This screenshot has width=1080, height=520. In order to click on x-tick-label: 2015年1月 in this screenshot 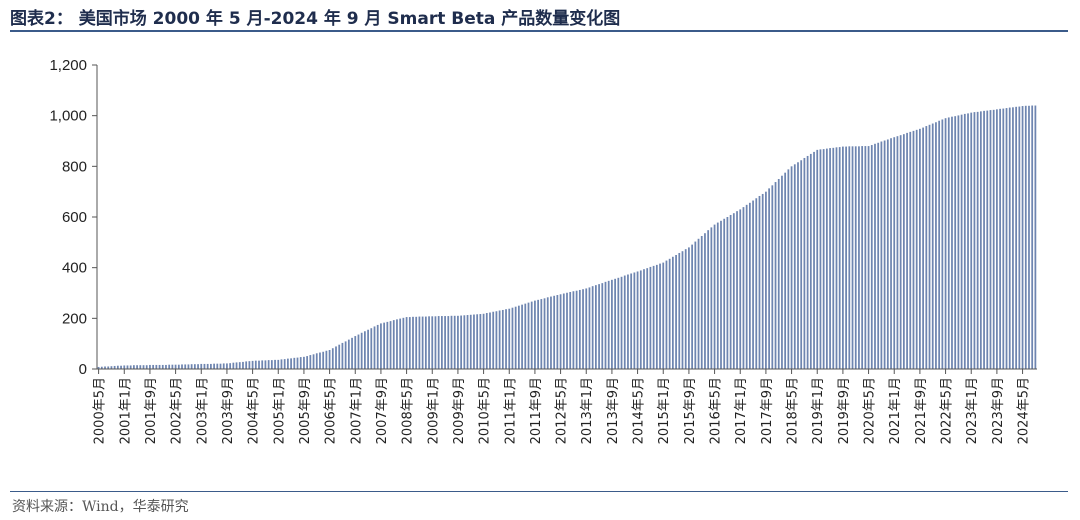, I will do `click(664, 410)`.